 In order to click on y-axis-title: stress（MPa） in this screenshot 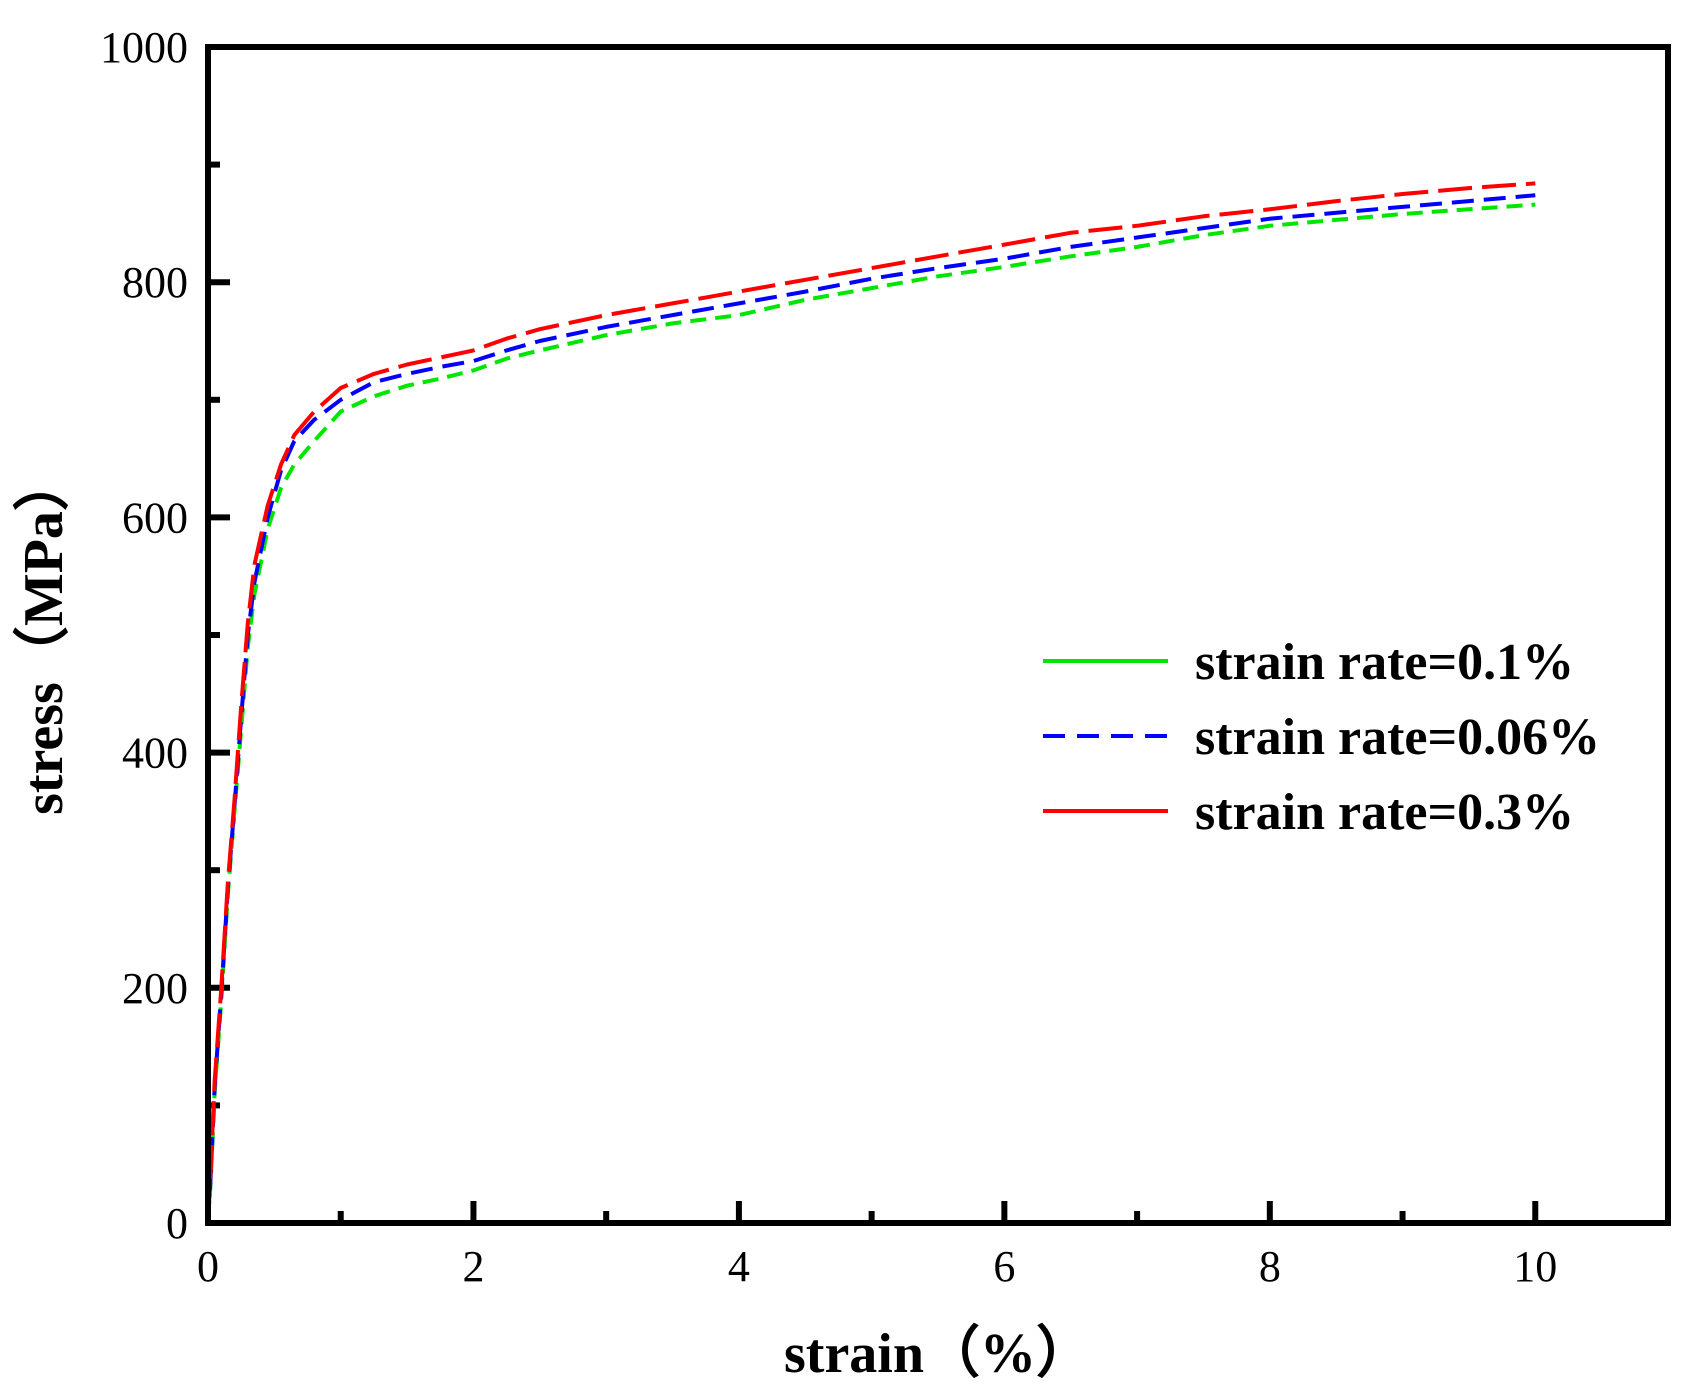, I will do `click(43, 635)`.